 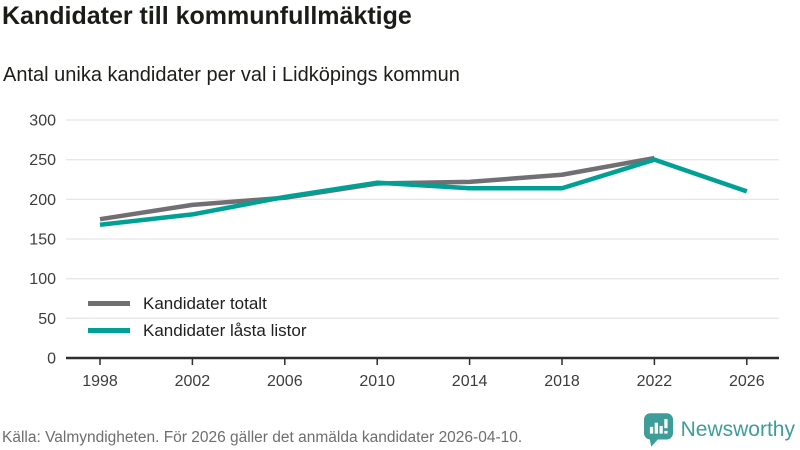 What do you see at coordinates (42, 279) in the screenshot?
I see `y-tick-label: 100` at bounding box center [42, 279].